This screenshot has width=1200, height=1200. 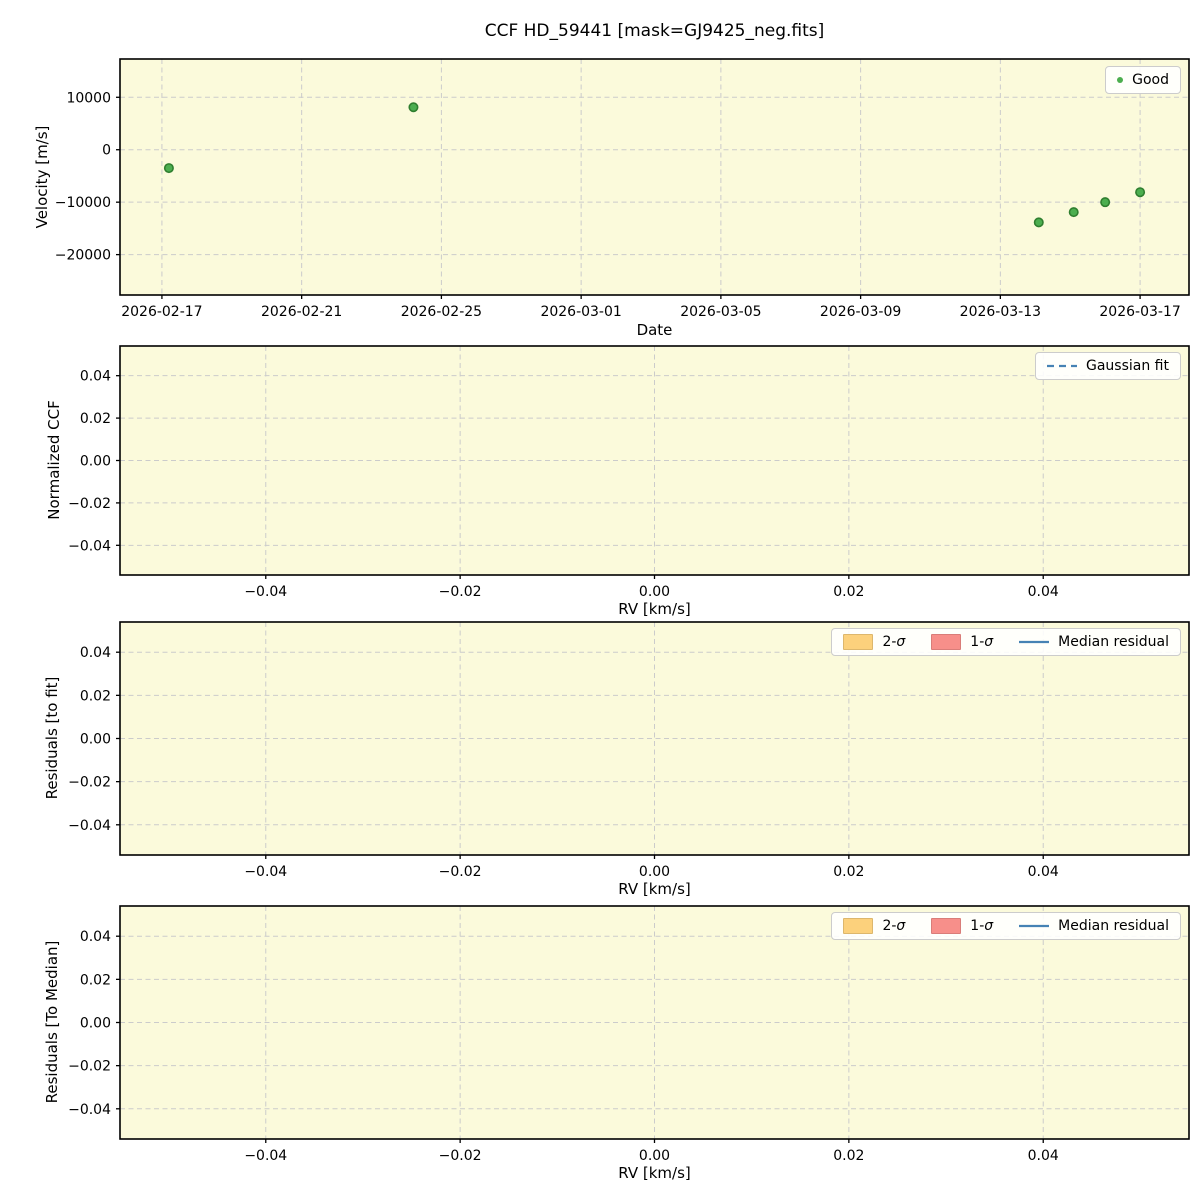 I want to click on x-tick-label: 2026-03-05, so click(x=720, y=312).